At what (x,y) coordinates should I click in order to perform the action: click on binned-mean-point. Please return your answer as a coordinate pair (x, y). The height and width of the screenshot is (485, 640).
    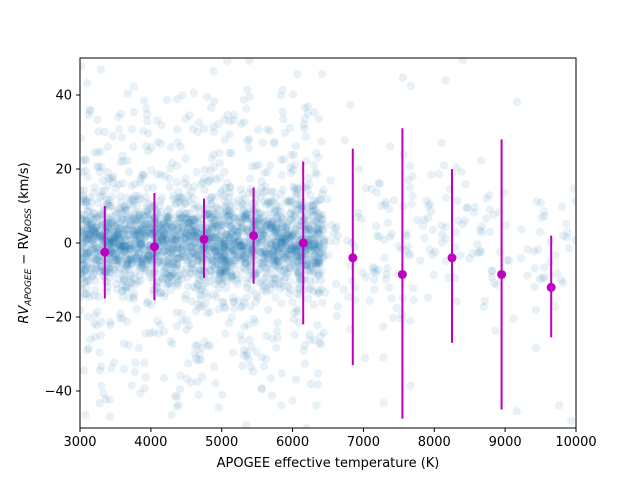
    Looking at the image, I should click on (353, 258).